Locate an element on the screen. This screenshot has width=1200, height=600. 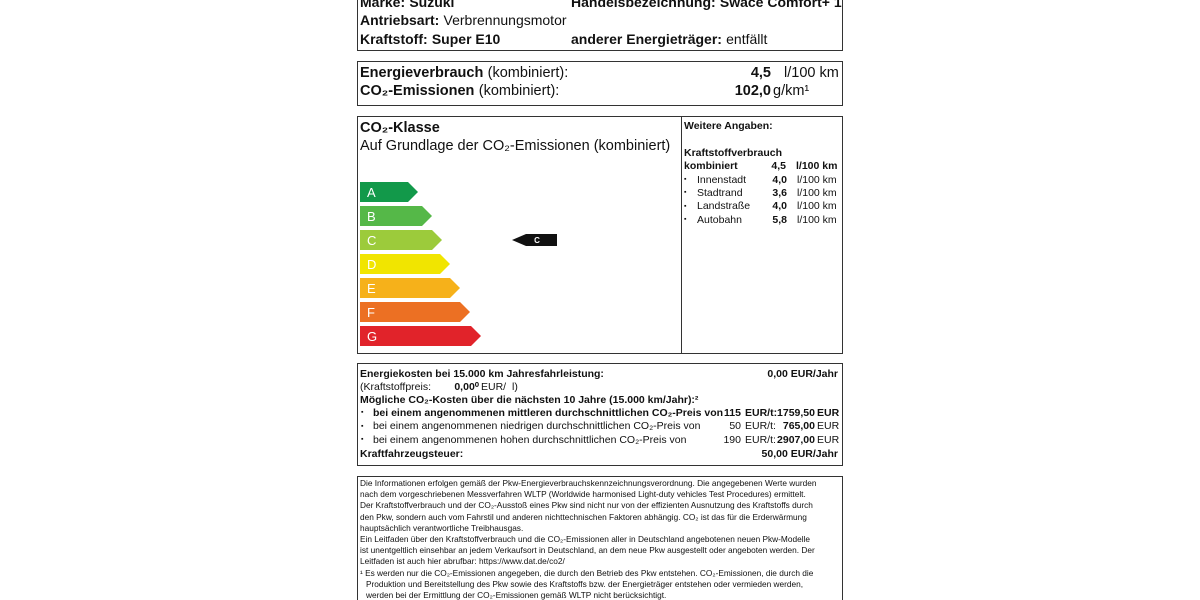
further-title: Weitere Angaben: is located at coordinates (728, 126).